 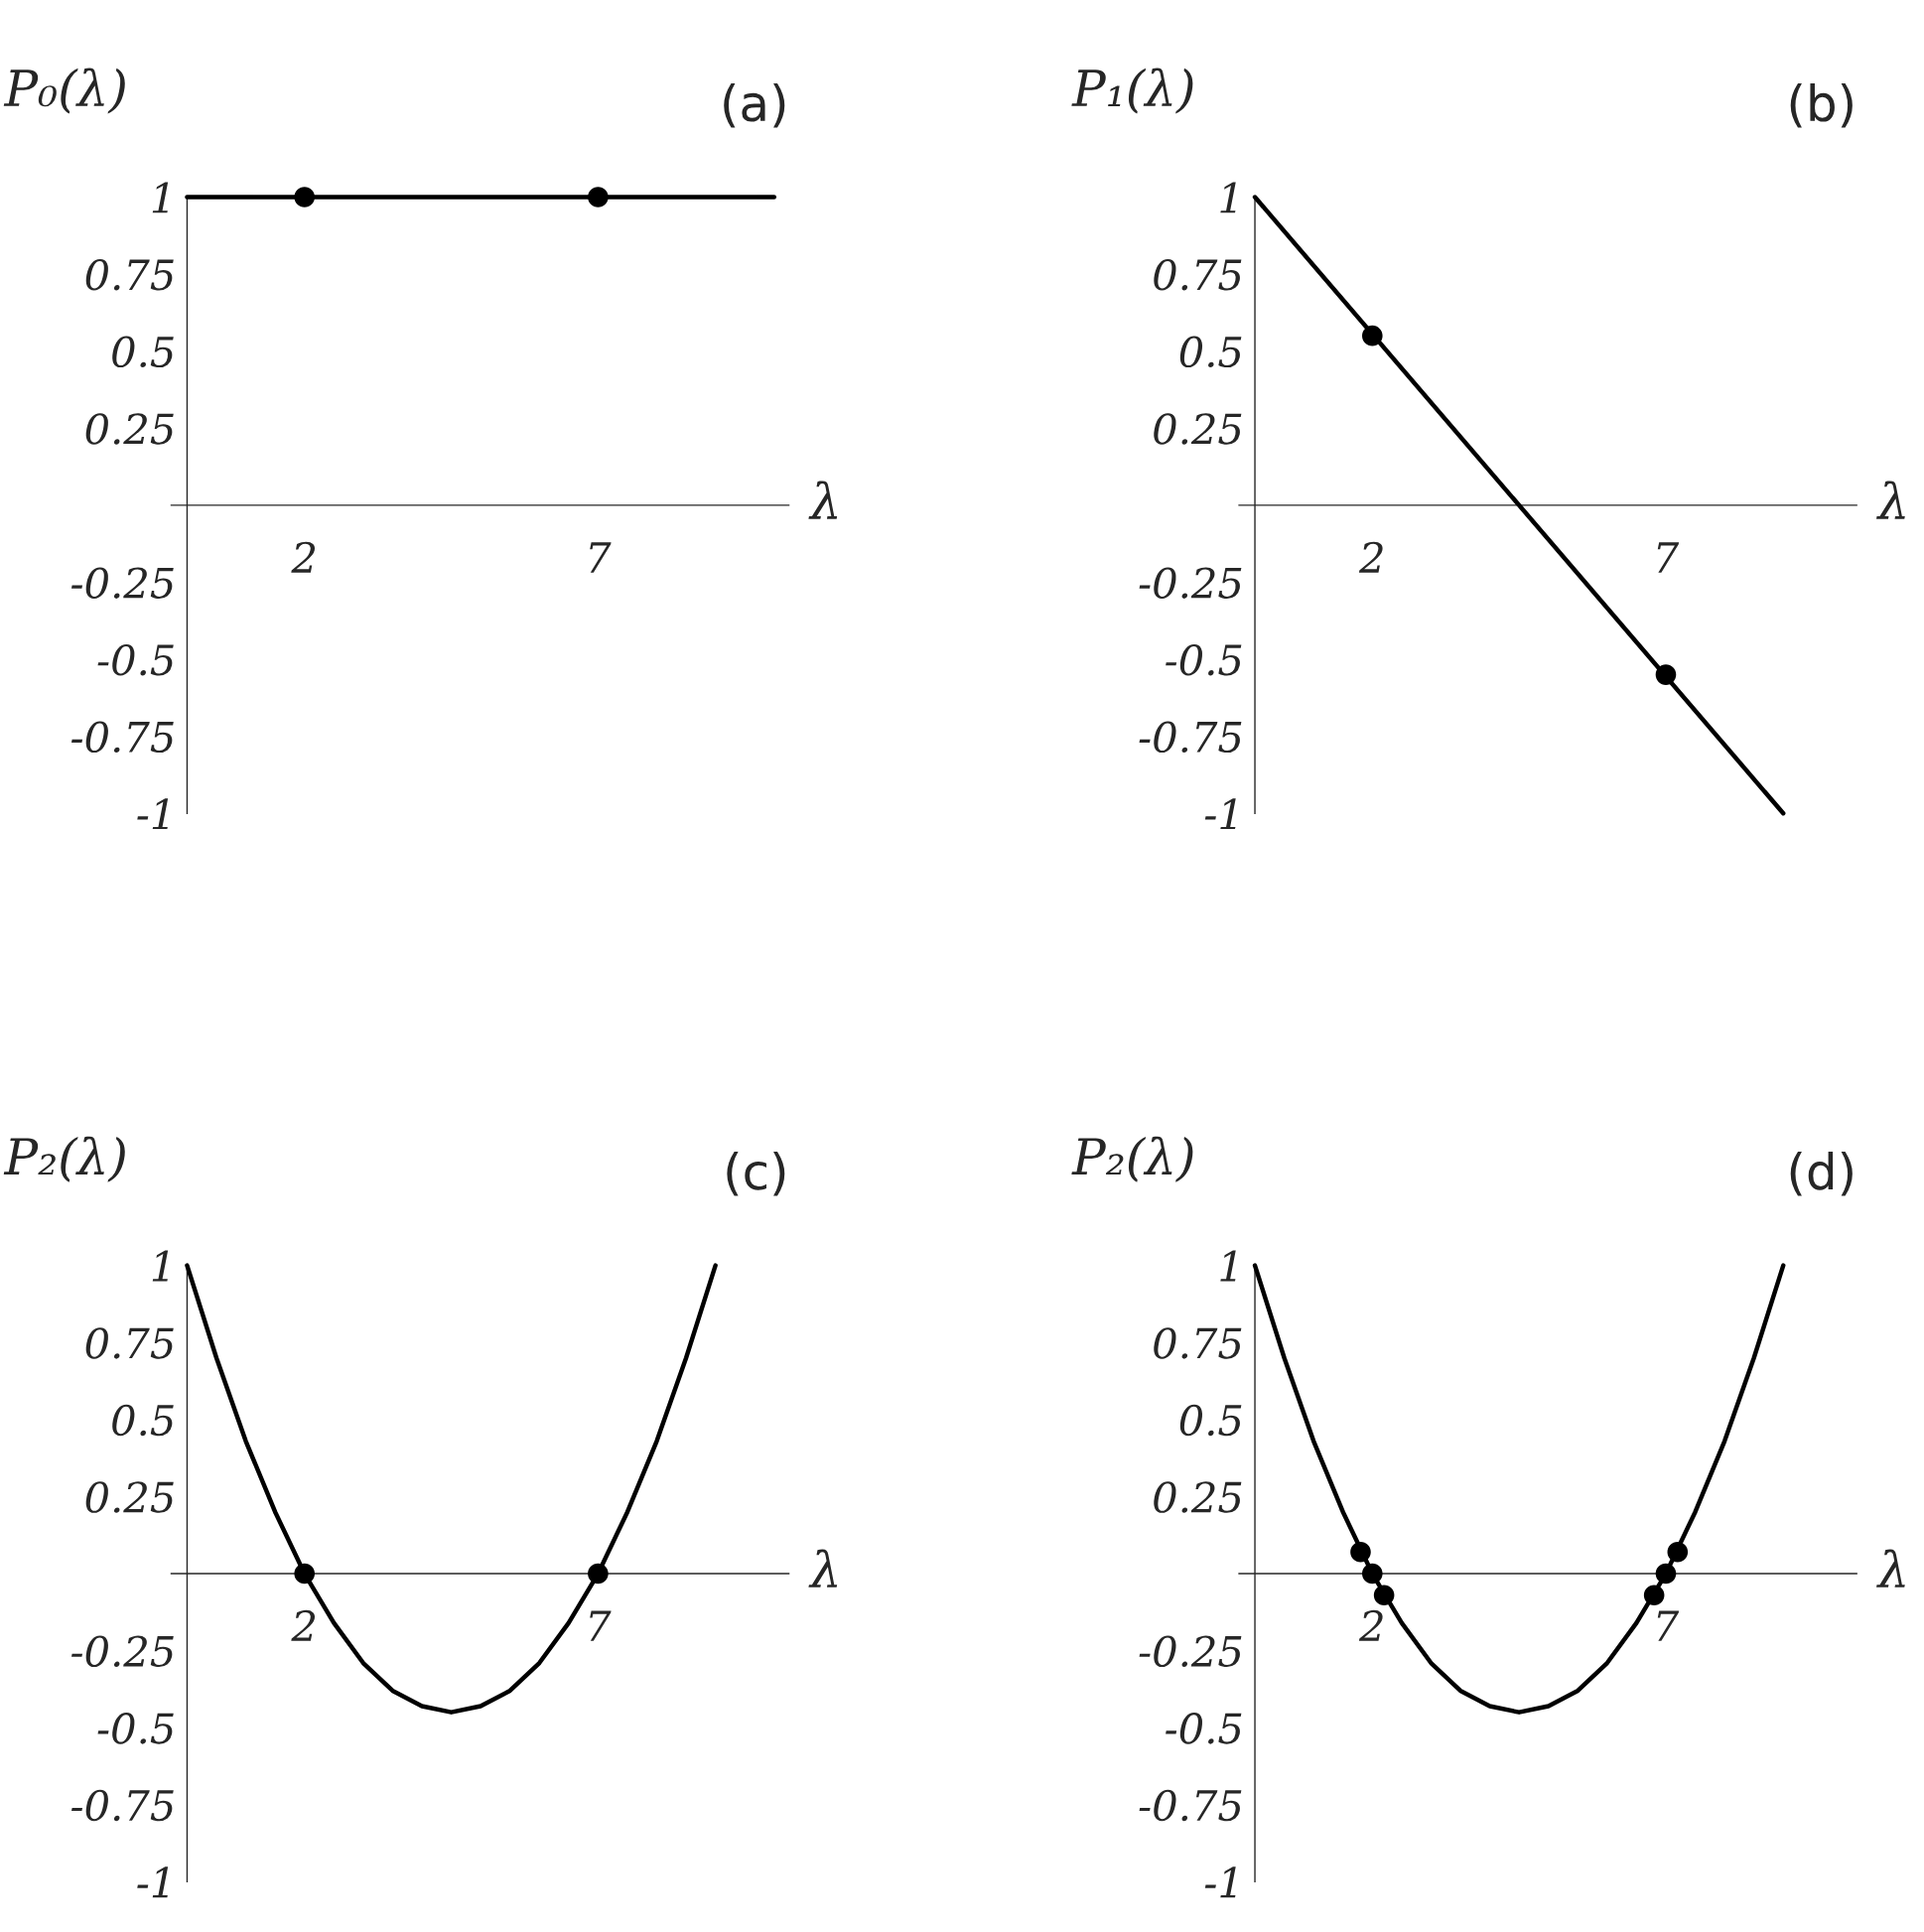 What do you see at coordinates (1821, 1174) in the screenshot?
I see `chart-title: (d)` at bounding box center [1821, 1174].